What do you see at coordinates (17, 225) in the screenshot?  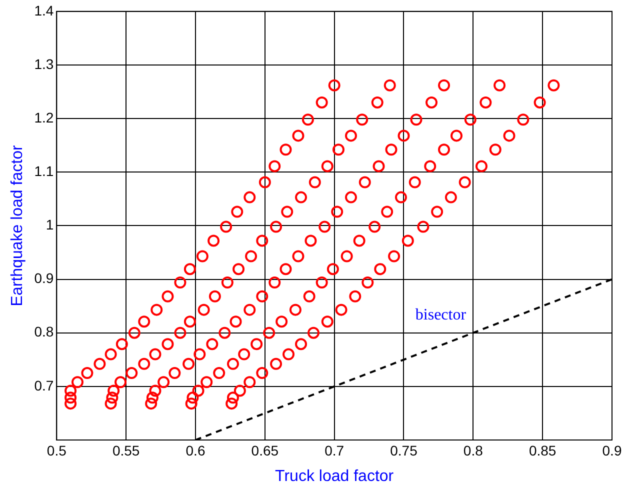 I see `y-axis-title: Earthquake load factor` at bounding box center [17, 225].